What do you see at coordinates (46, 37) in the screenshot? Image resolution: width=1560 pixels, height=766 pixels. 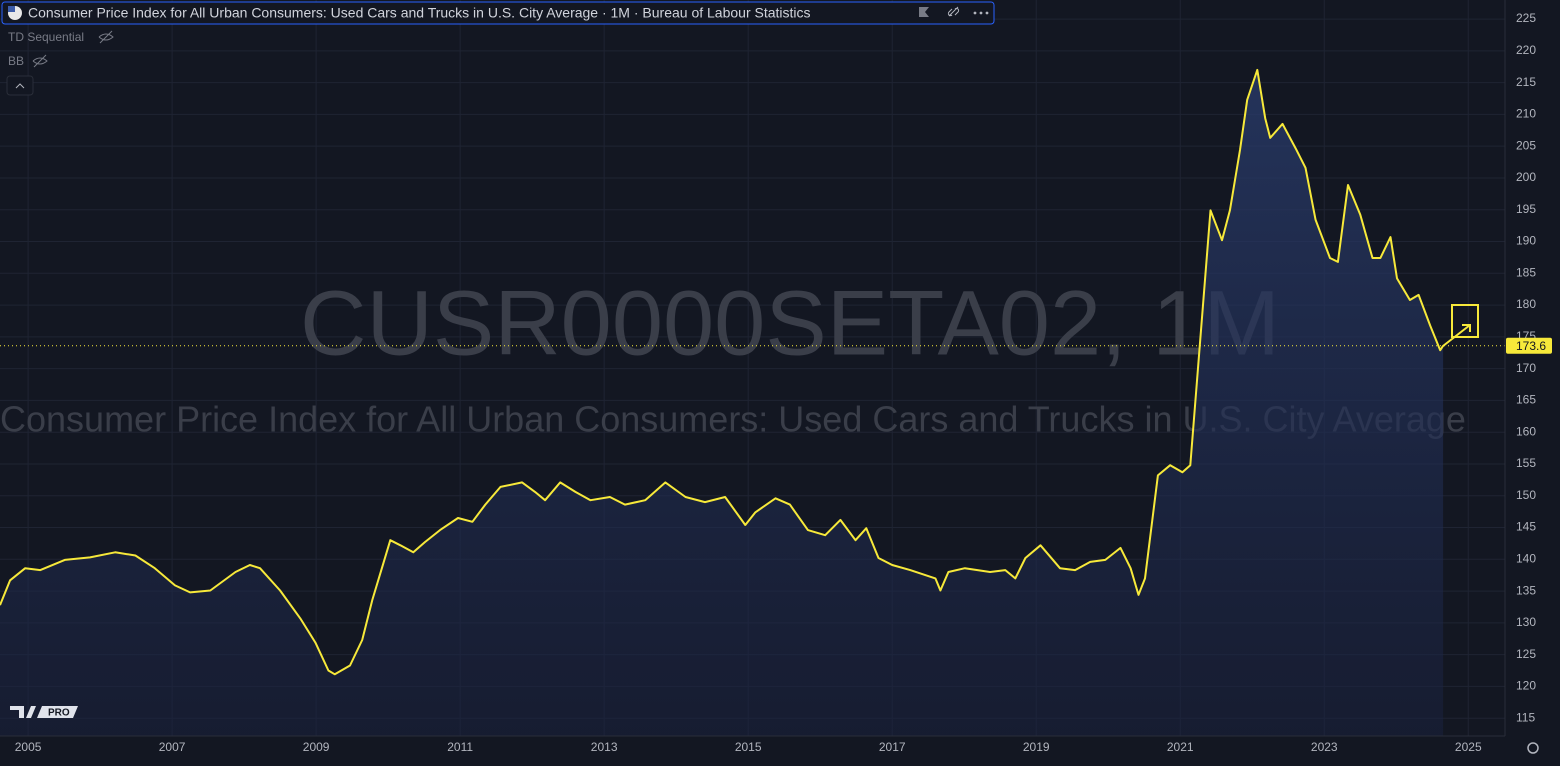 I see `indicator-label: TD Sequential` at bounding box center [46, 37].